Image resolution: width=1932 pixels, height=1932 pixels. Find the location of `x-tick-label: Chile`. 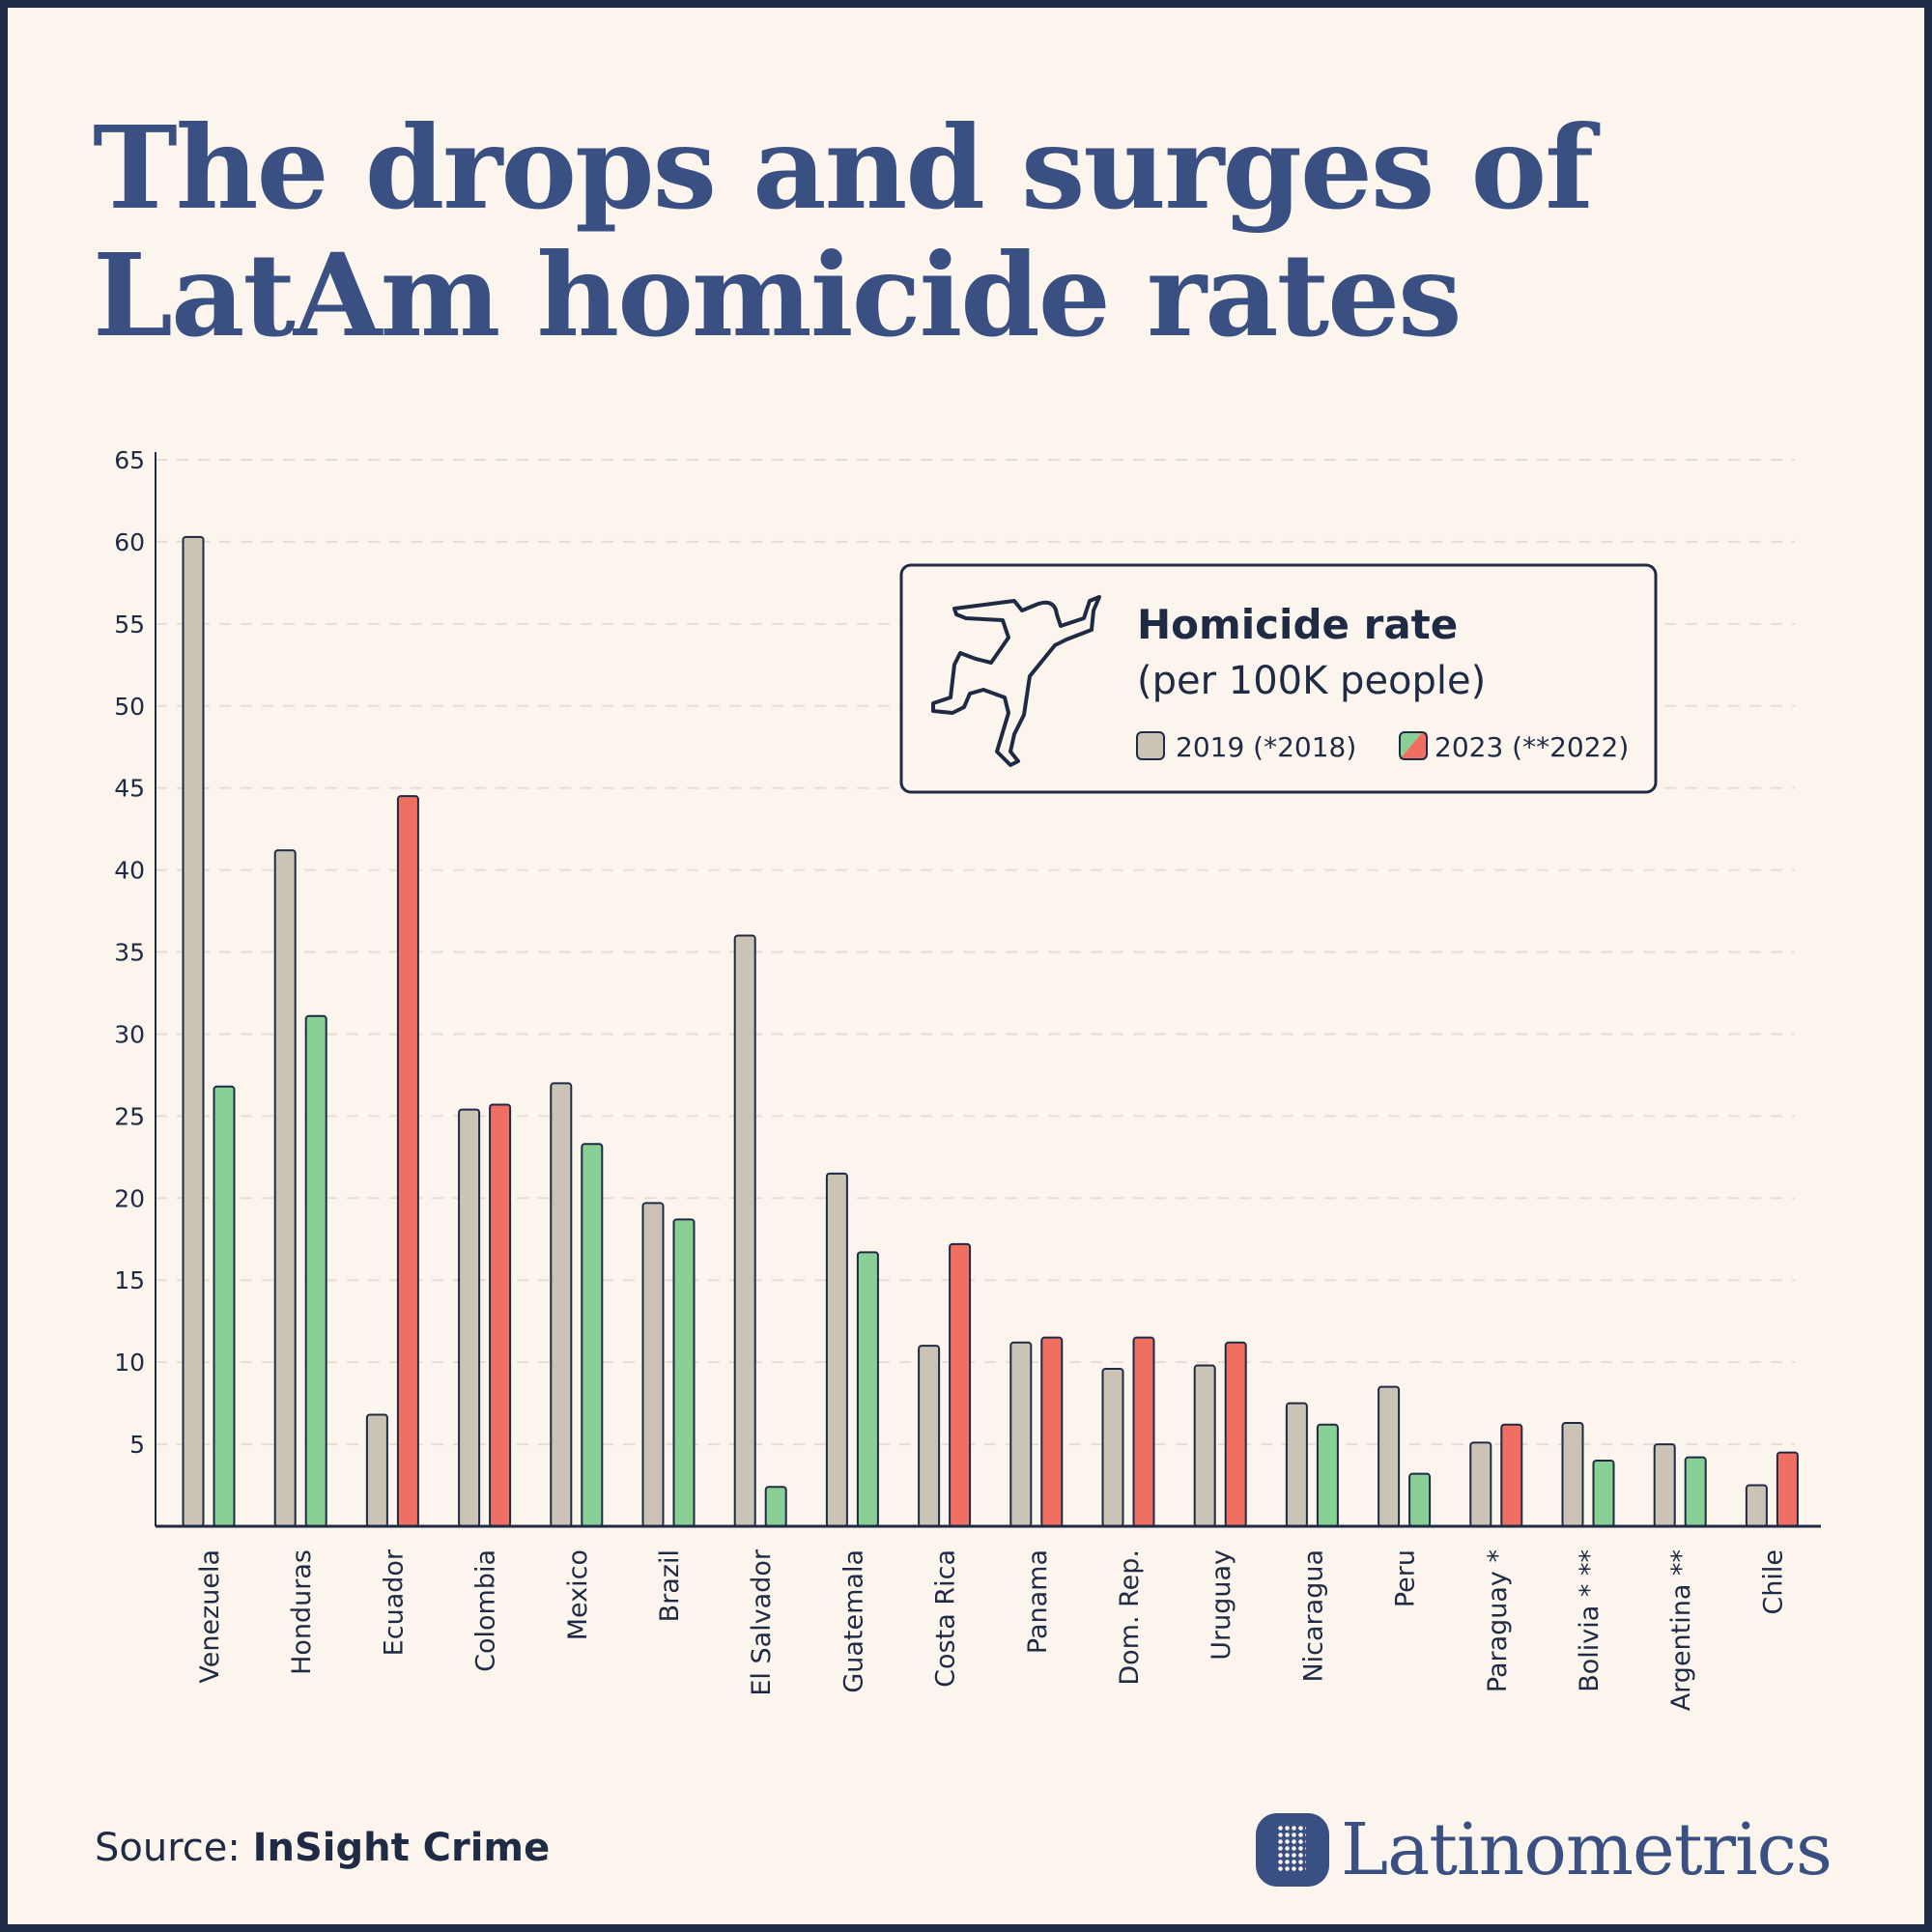

x-tick-label: Chile is located at coordinates (1773, 1582).